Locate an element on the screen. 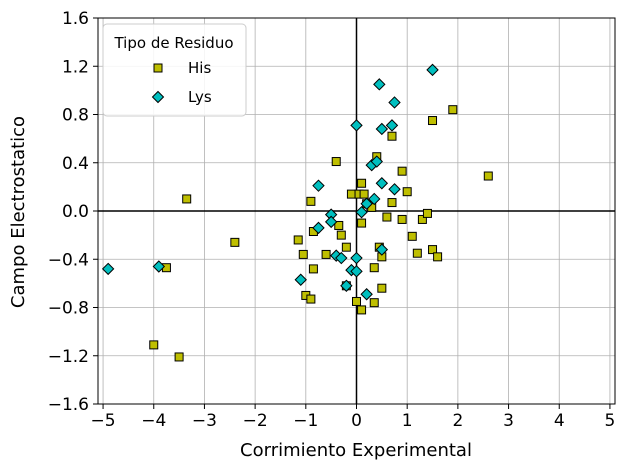 This screenshot has height=470, width=630. x-tick-label: 5 is located at coordinates (610, 421).